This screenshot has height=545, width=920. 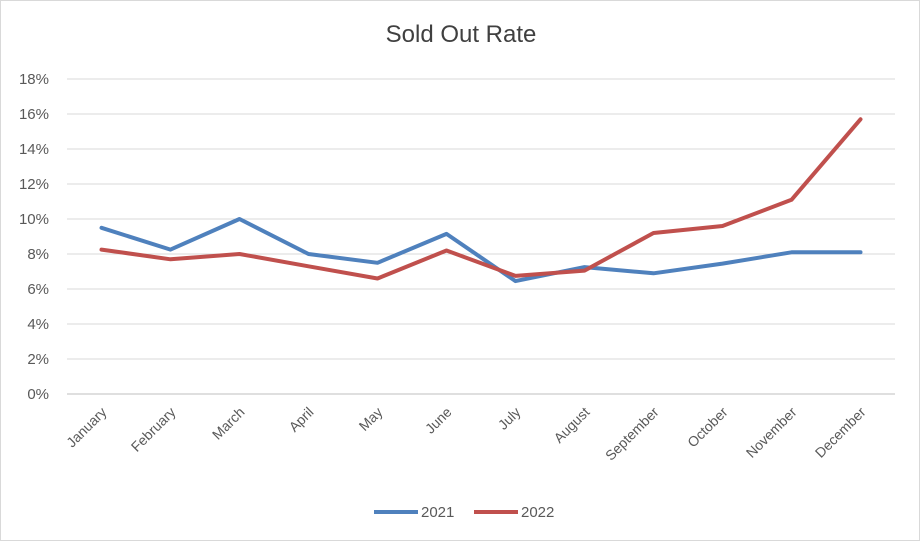 What do you see at coordinates (34, 114) in the screenshot?
I see `y-tick-label: 16%` at bounding box center [34, 114].